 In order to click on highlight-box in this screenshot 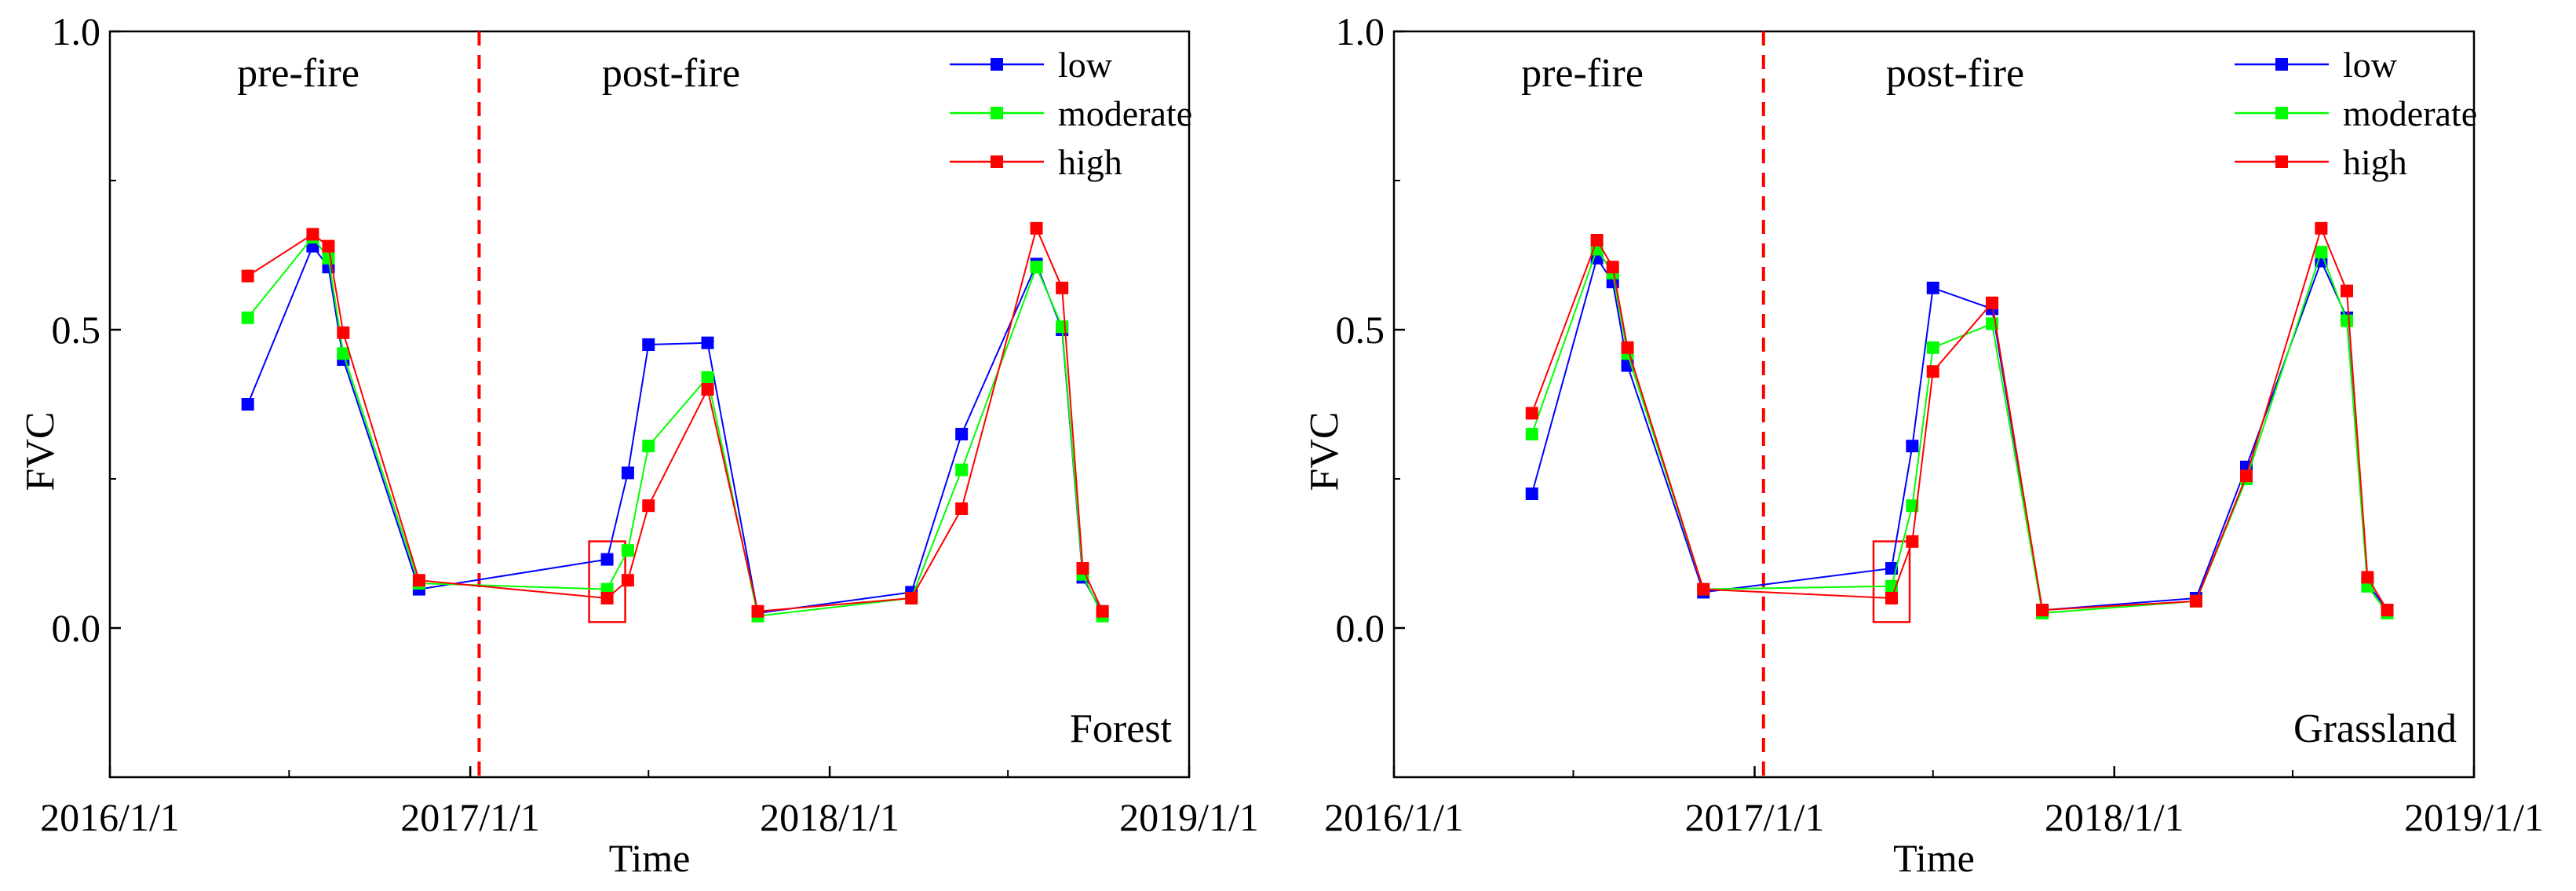, I will do `click(1891, 581)`.